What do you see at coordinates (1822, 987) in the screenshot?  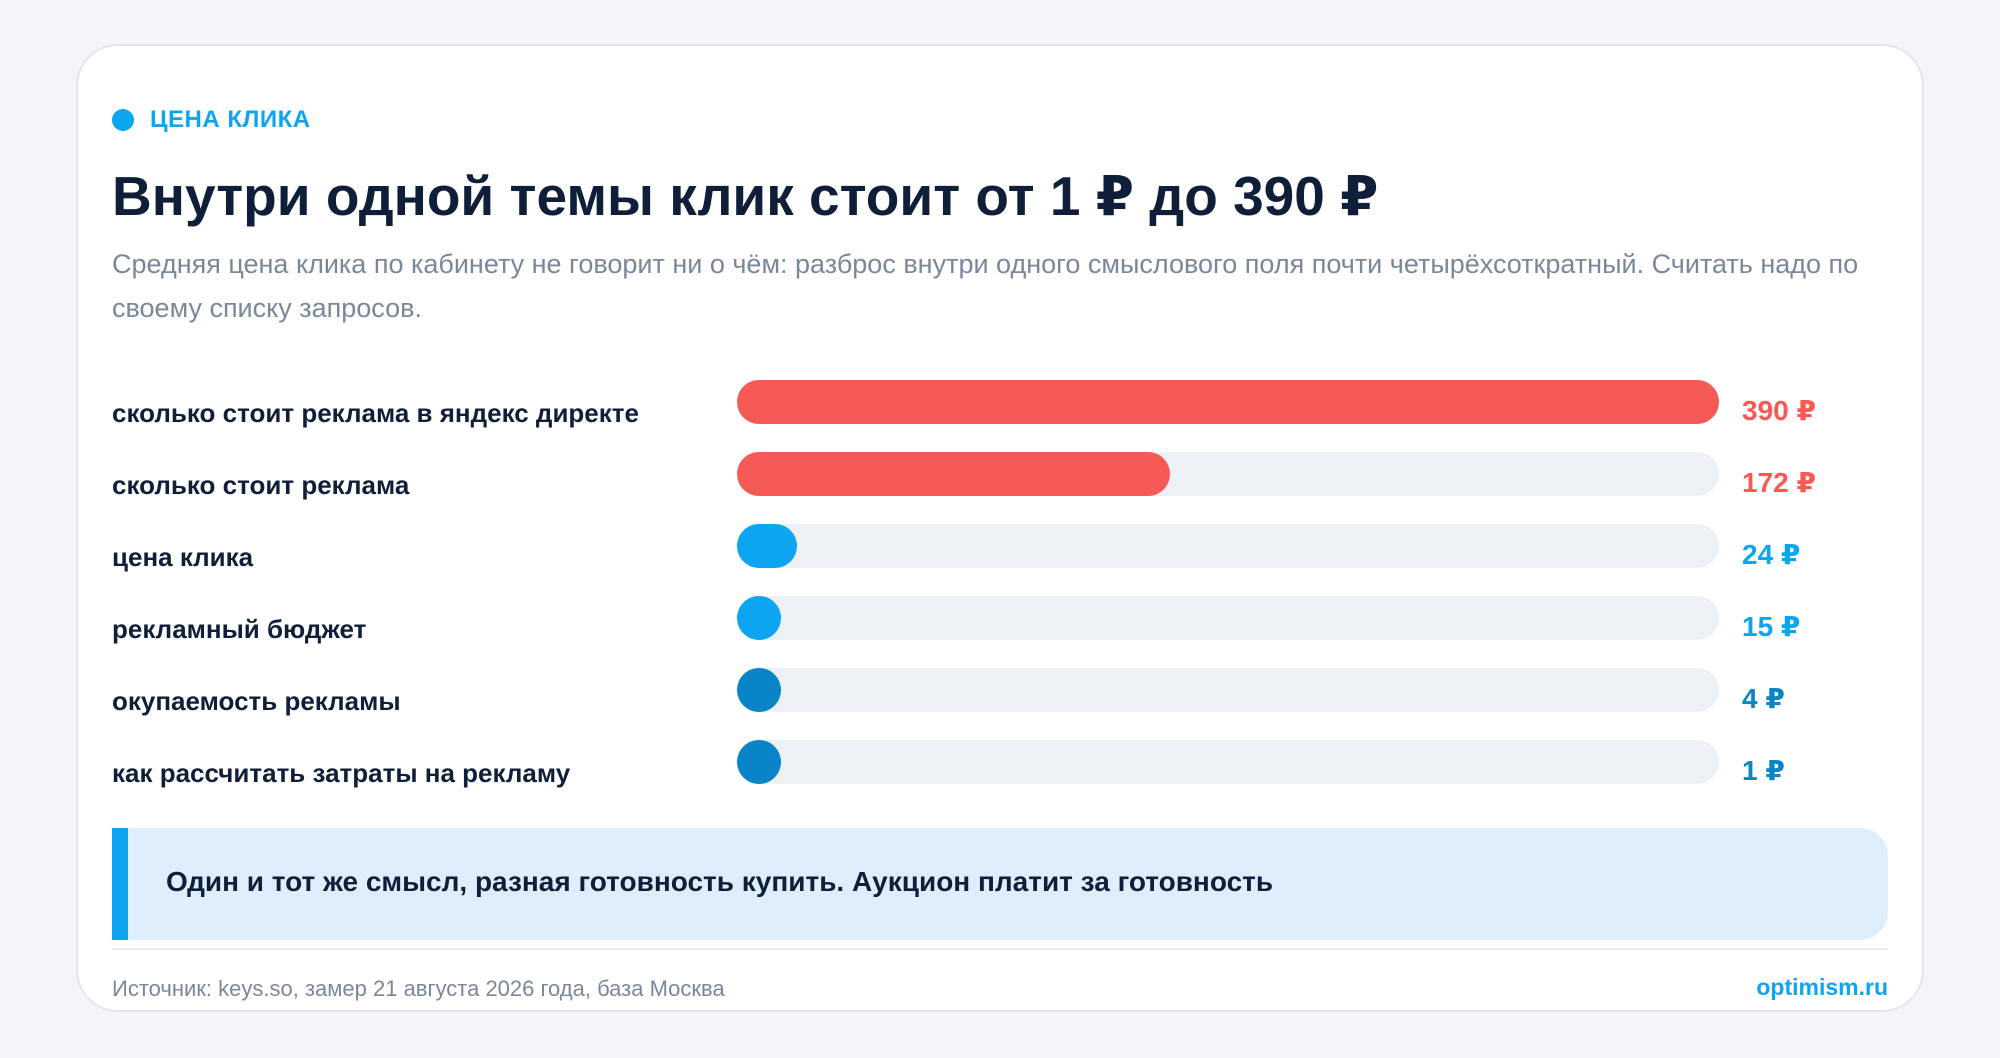 I see `brand-link: optimism.ru` at bounding box center [1822, 987].